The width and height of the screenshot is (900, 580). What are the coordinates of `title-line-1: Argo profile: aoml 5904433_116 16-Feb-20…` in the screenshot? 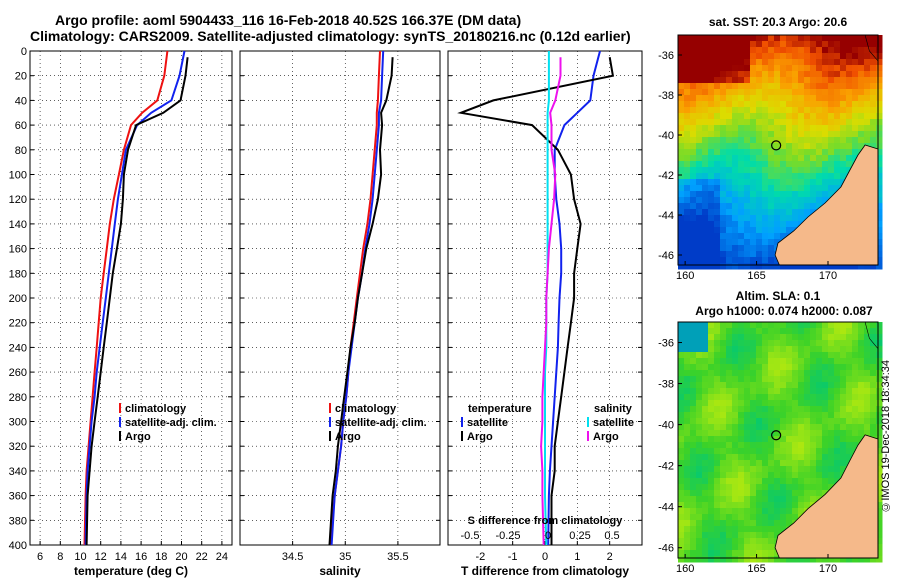 It's located at (288, 20).